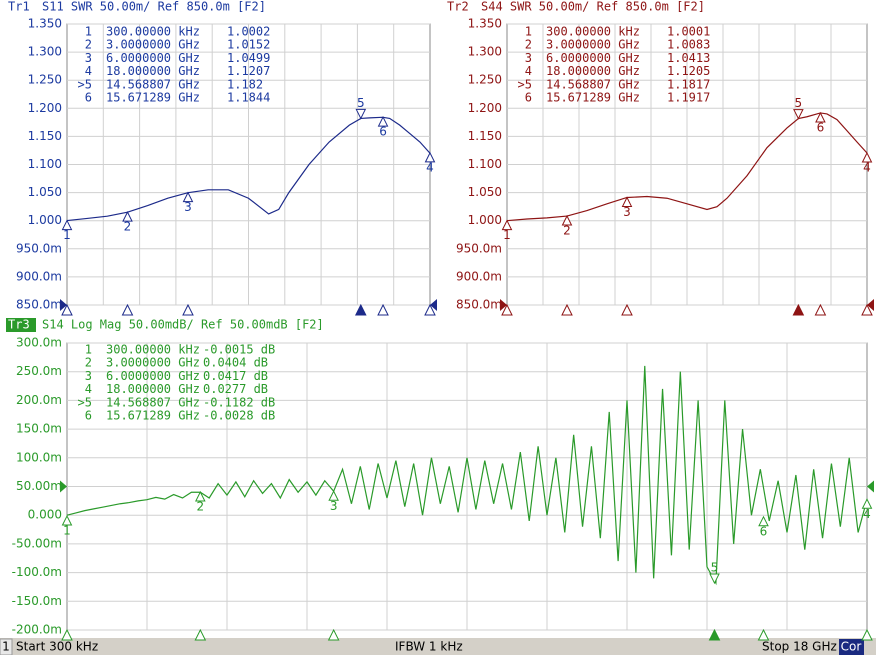 The height and width of the screenshot is (655, 876). Describe the element at coordinates (485, 52) in the screenshot. I see `y-tick-label: 1.300` at that location.